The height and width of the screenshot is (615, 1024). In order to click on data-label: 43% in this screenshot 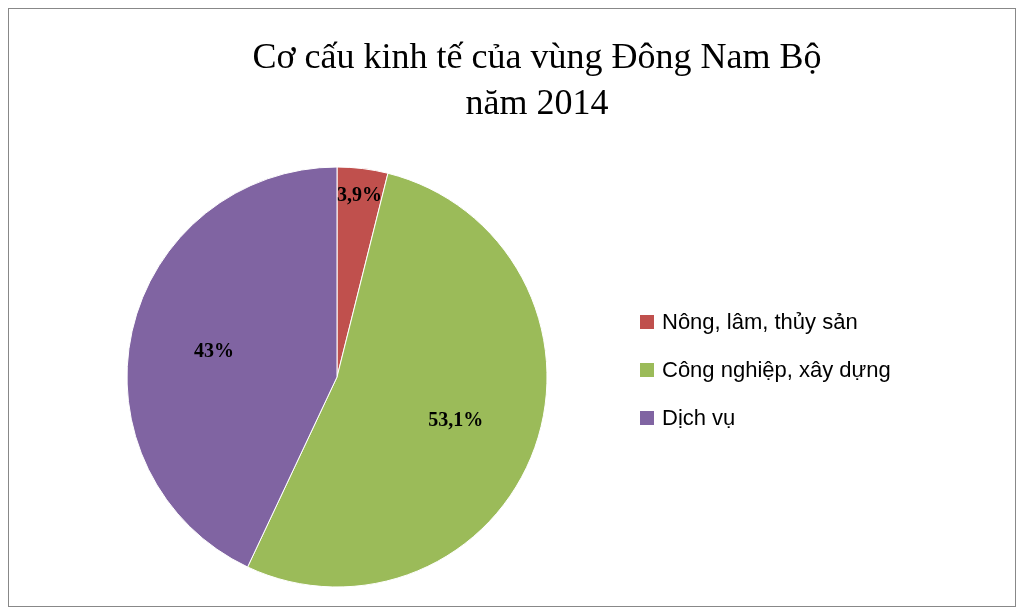, I will do `click(214, 349)`.